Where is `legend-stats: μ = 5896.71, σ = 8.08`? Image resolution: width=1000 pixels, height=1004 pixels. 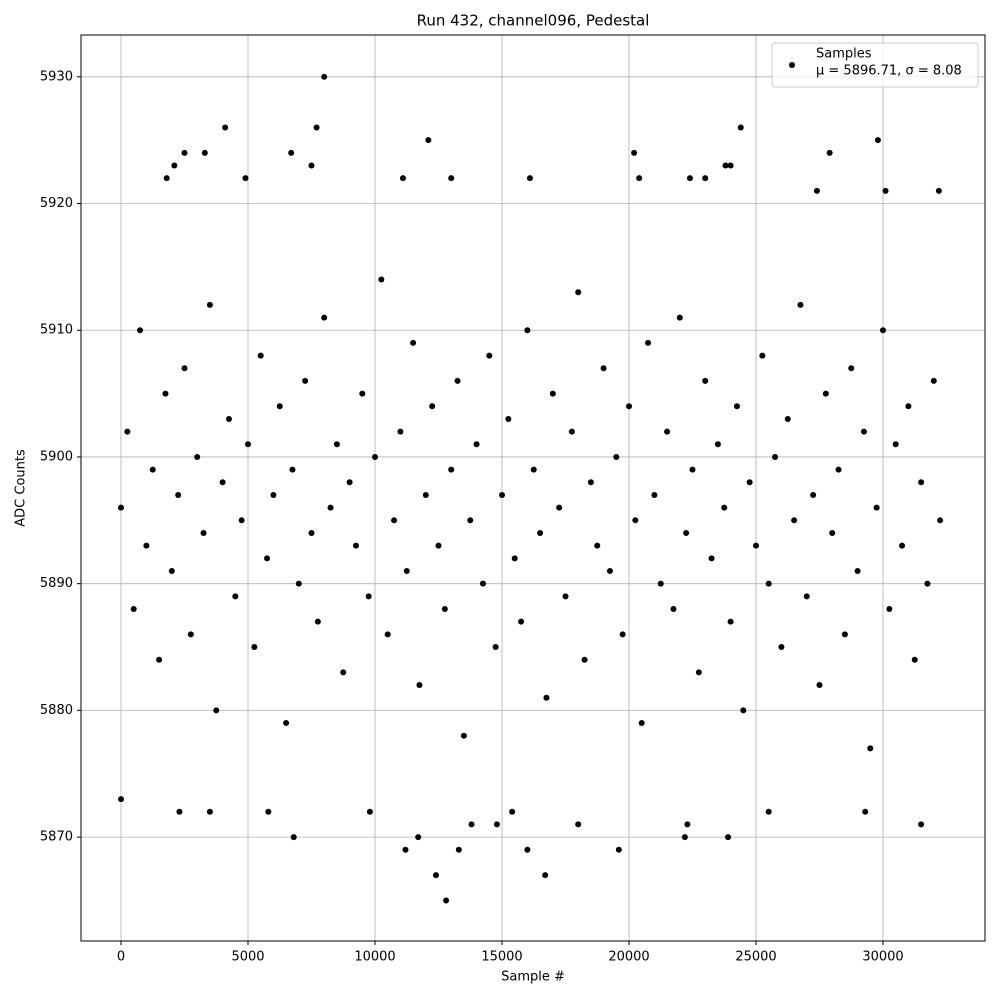 legend-stats: μ = 5896.71, σ = 8.08 is located at coordinates (889, 71).